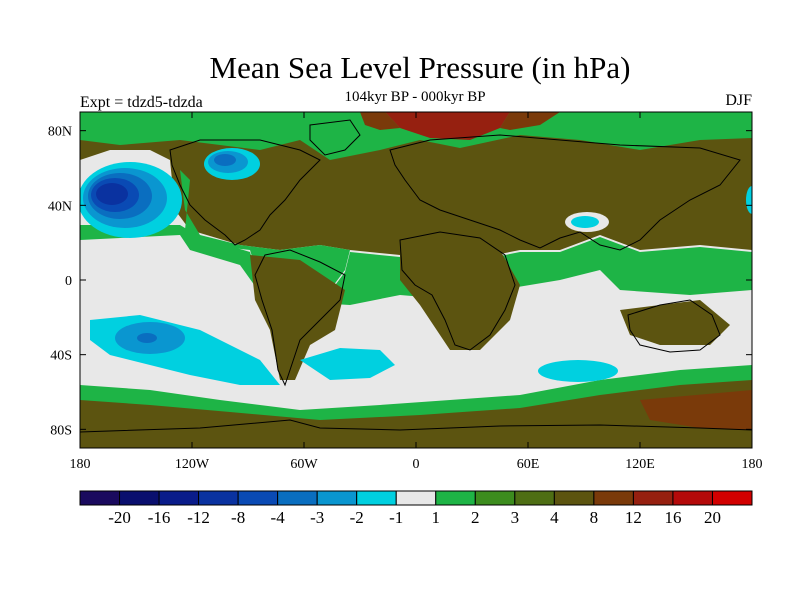 The height and width of the screenshot is (600, 800). I want to click on south-indian-low, so click(578, 371).